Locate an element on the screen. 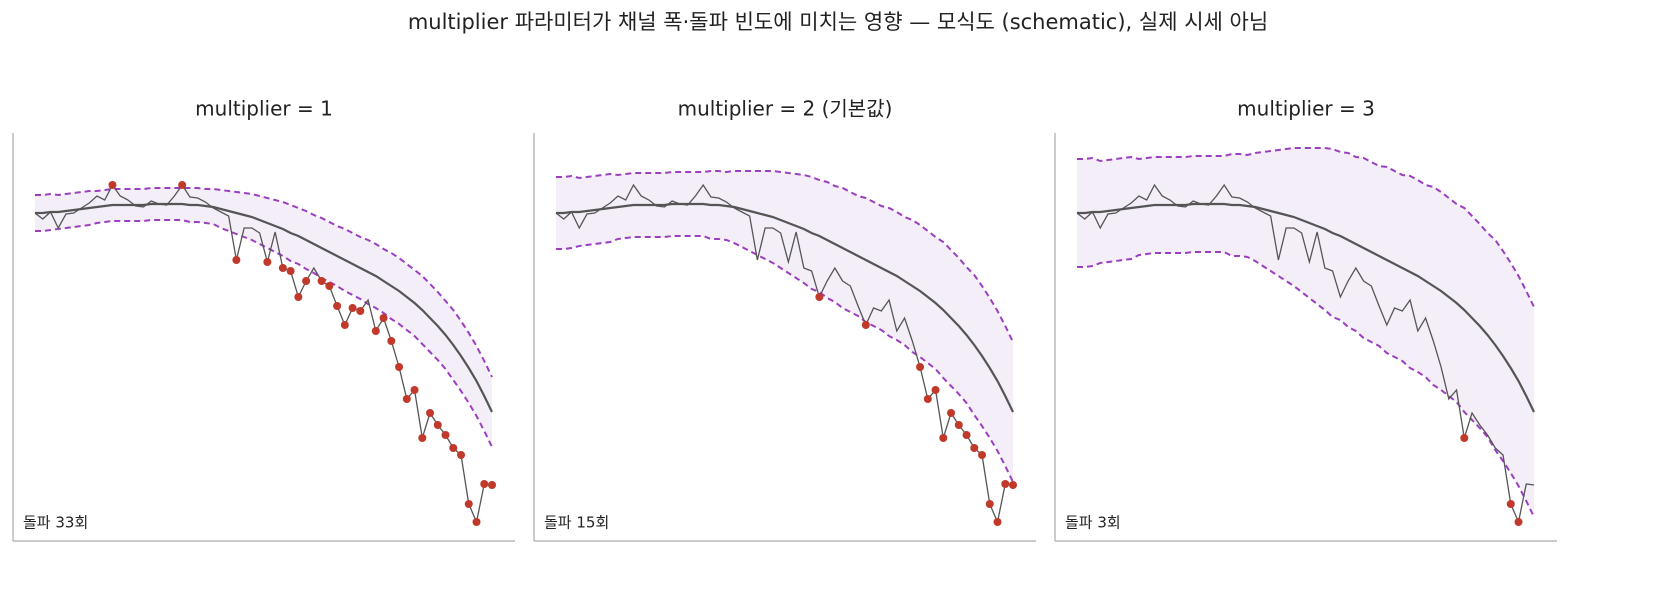 Image resolution: width=1677 pixels, height=592 pixels. annotation: 돌파 3회 is located at coordinates (1093, 523).